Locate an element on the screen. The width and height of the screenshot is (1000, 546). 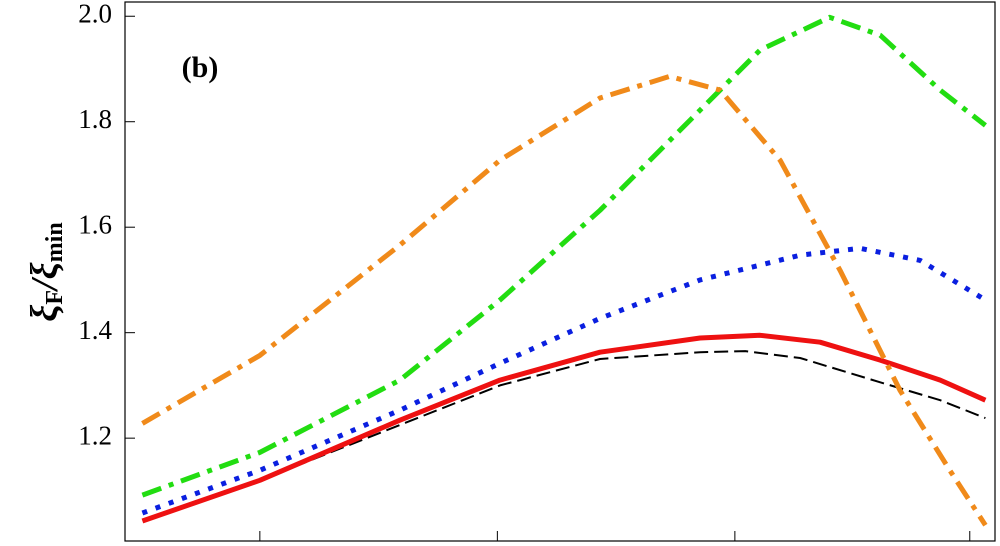
y-tick-label: 1.2 is located at coordinates (95, 435).